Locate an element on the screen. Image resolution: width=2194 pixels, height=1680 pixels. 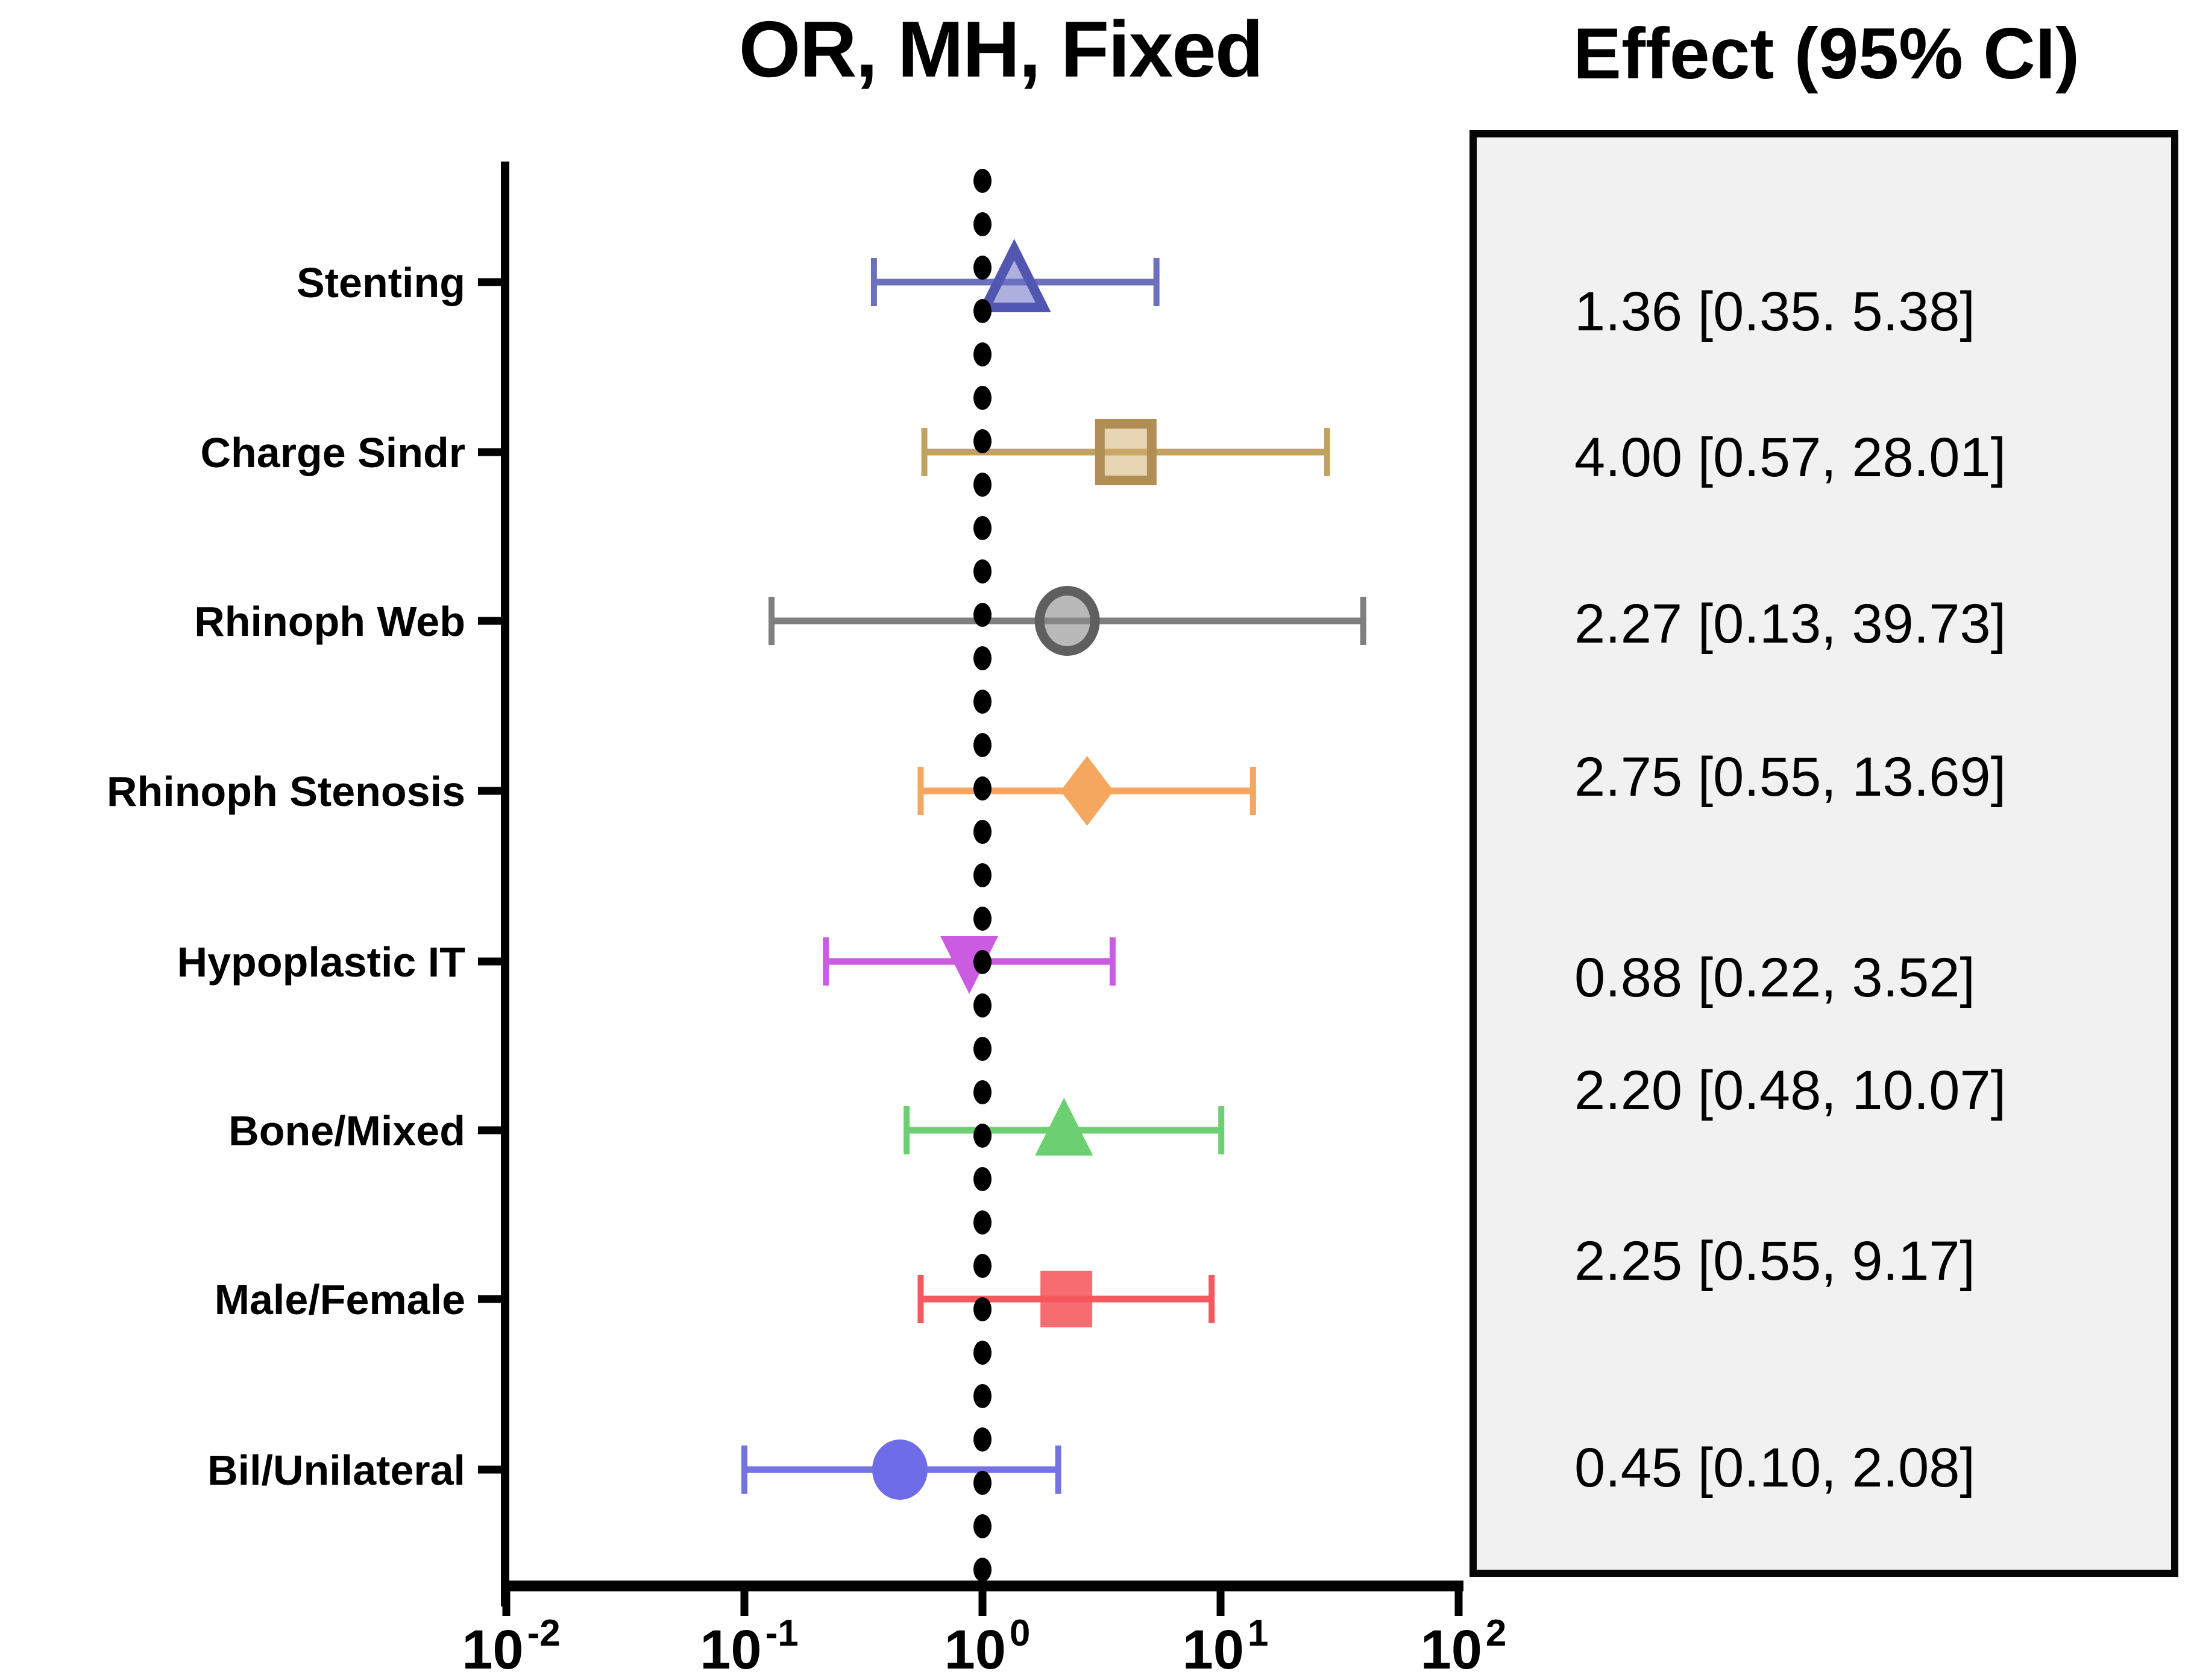
category-label: Stenting is located at coordinates (381, 282).